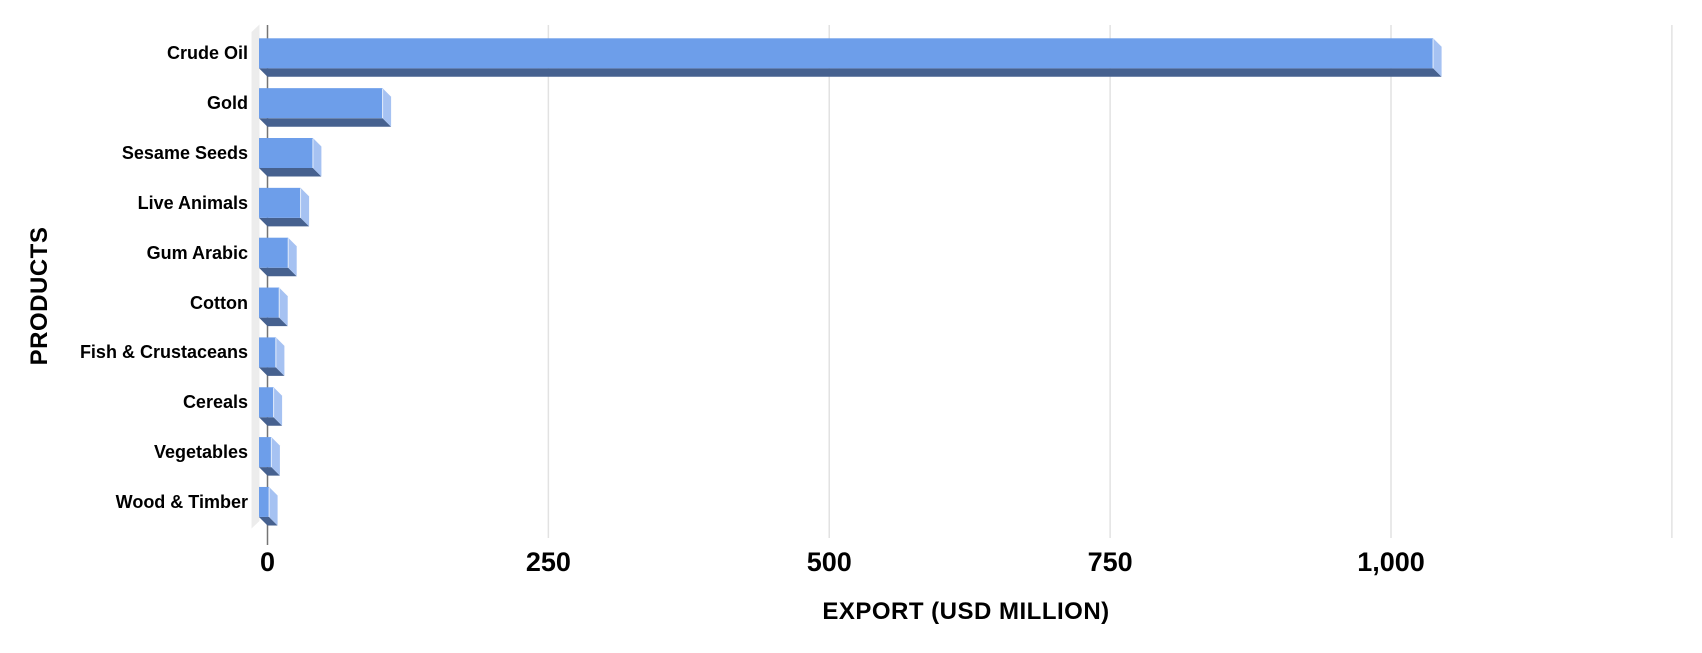 The height and width of the screenshot is (653, 1702). What do you see at coordinates (200, 452) in the screenshot?
I see `category-label: Vegetables` at bounding box center [200, 452].